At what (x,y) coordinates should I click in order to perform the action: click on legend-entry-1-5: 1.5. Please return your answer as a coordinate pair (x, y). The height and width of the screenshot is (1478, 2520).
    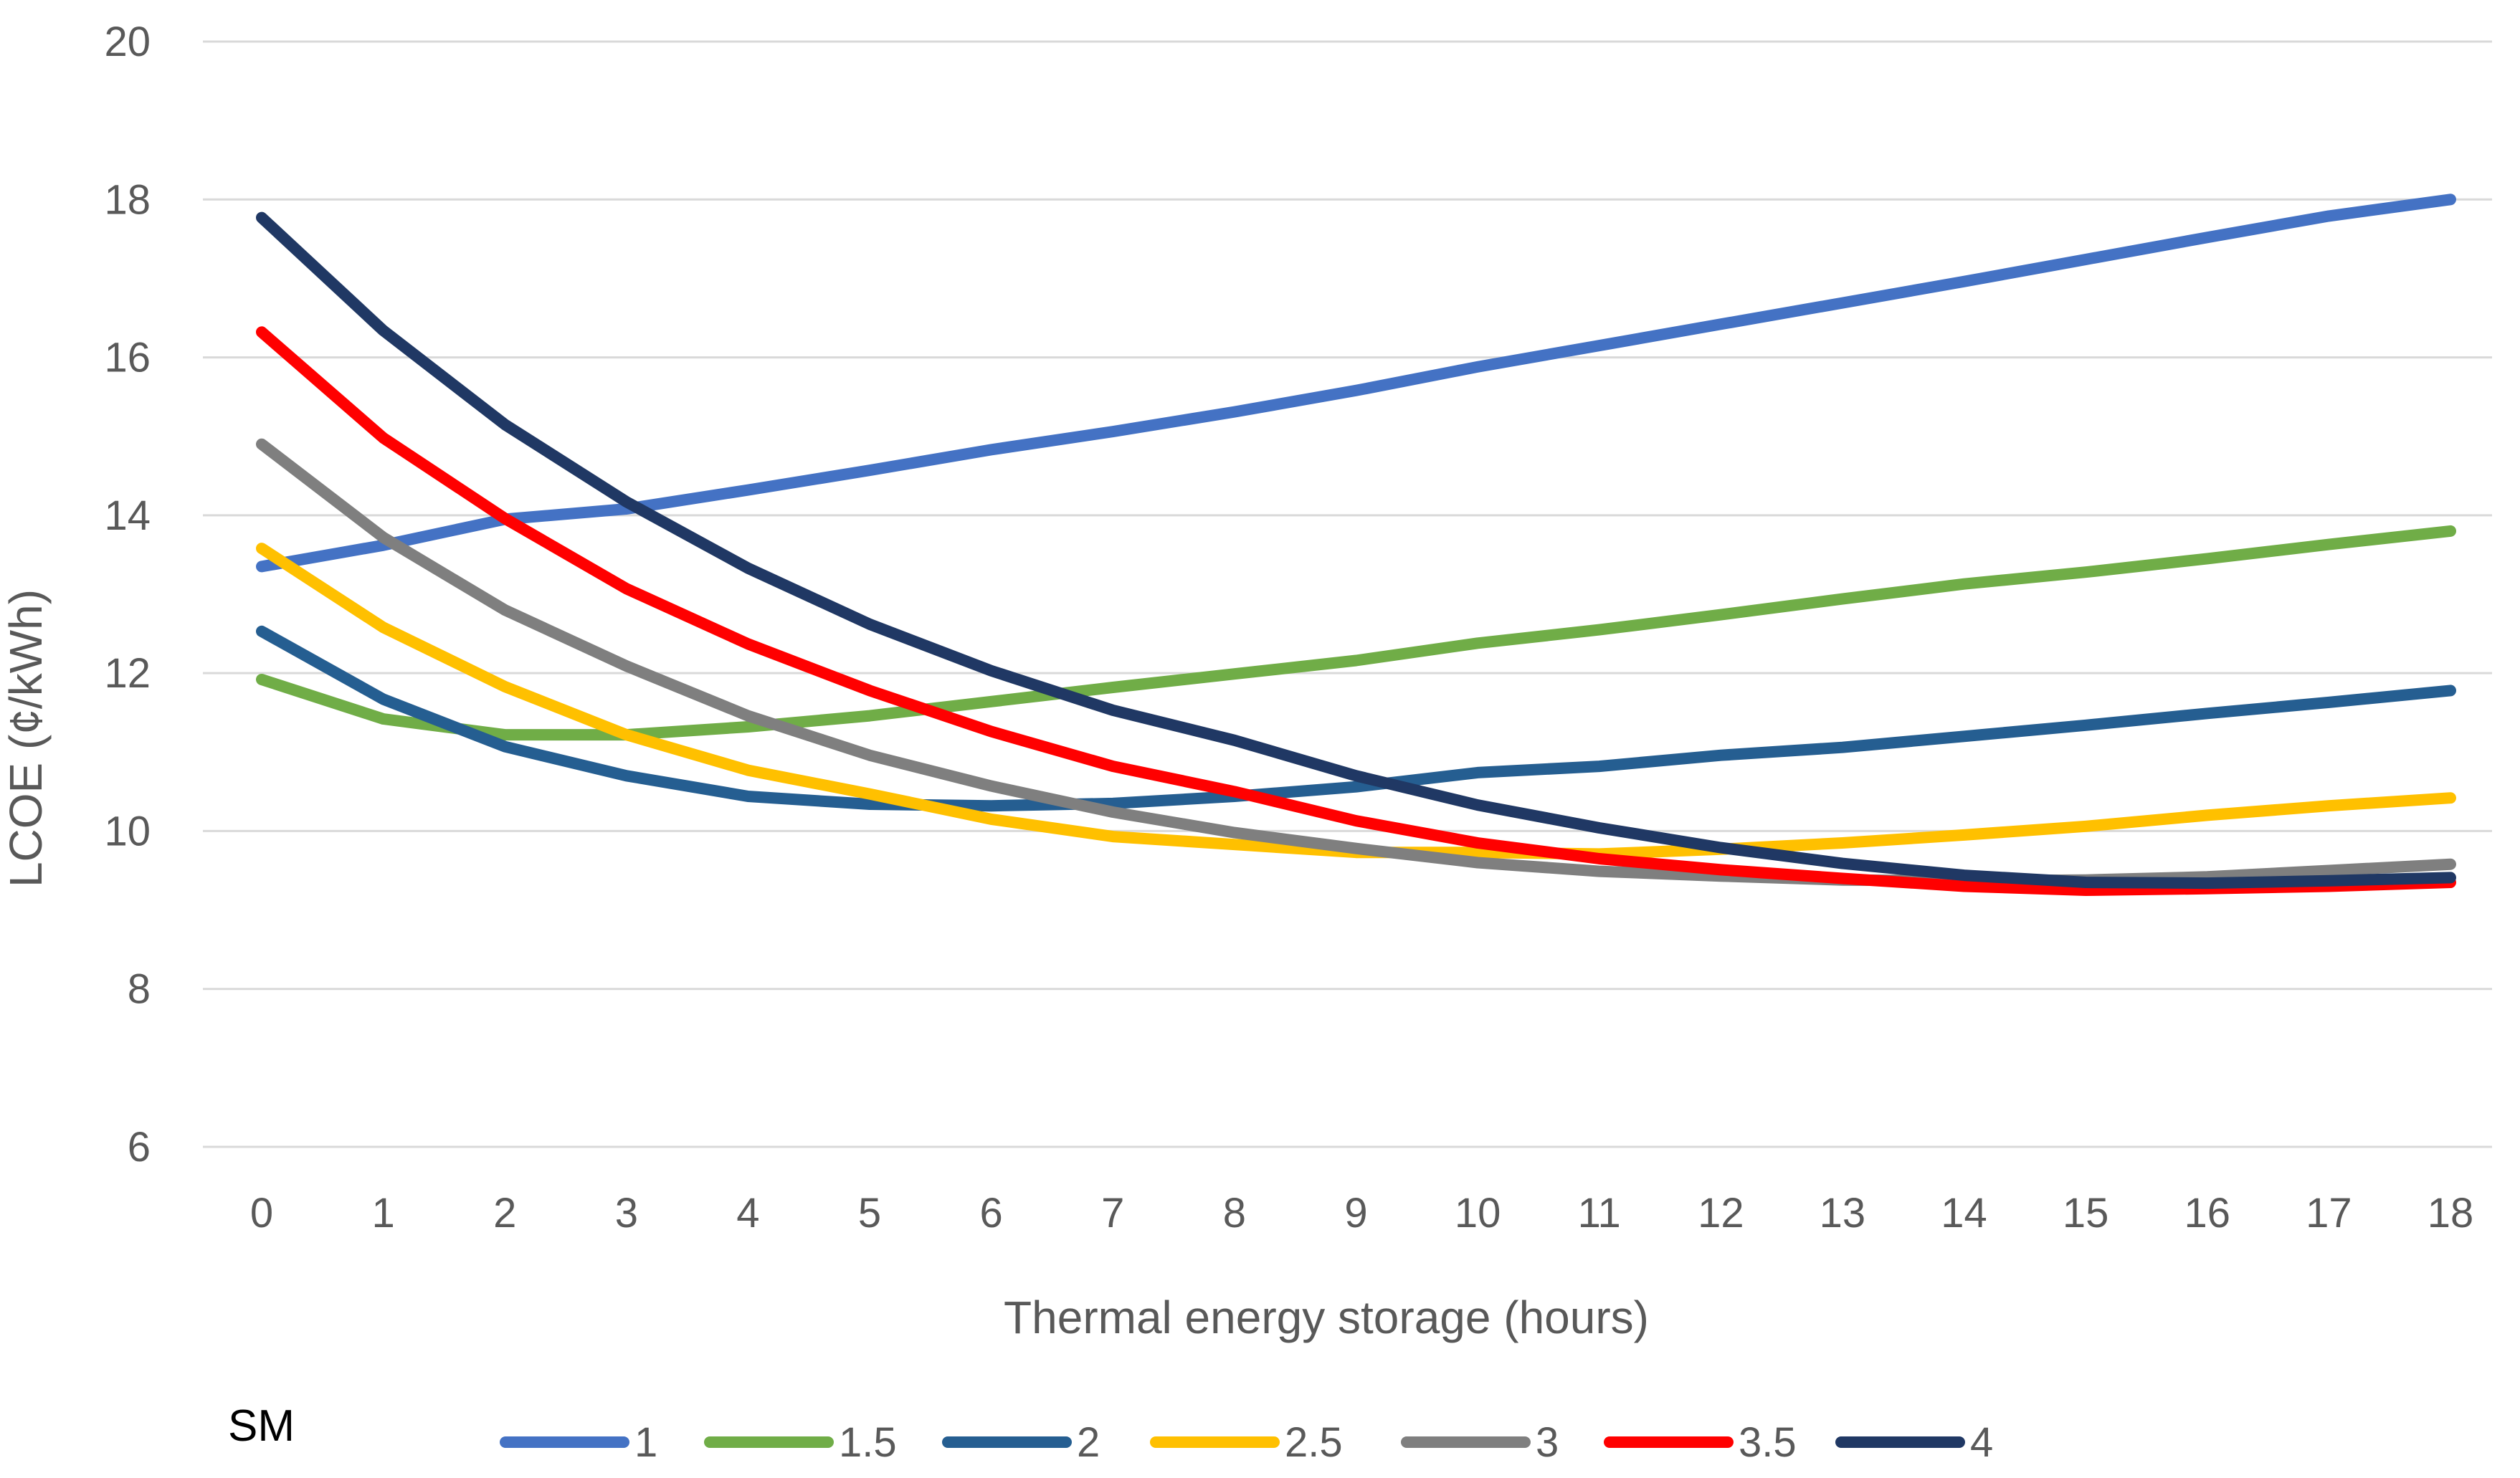
    Looking at the image, I should click on (800, 1443).